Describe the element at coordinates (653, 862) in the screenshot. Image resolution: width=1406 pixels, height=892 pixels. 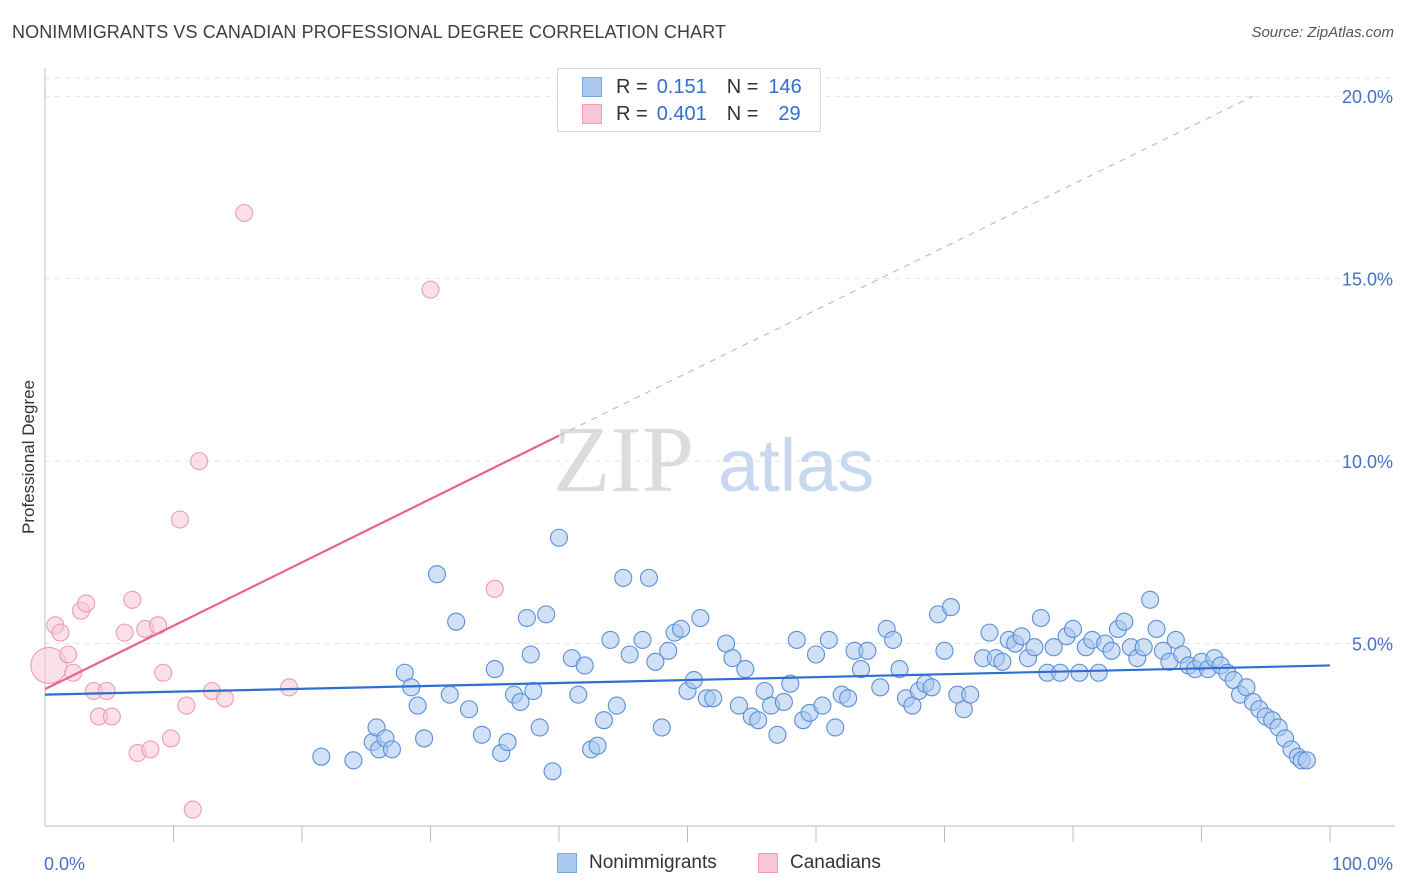
I see `legend-label-nonimmigrants: Nonimmigrants` at that location.